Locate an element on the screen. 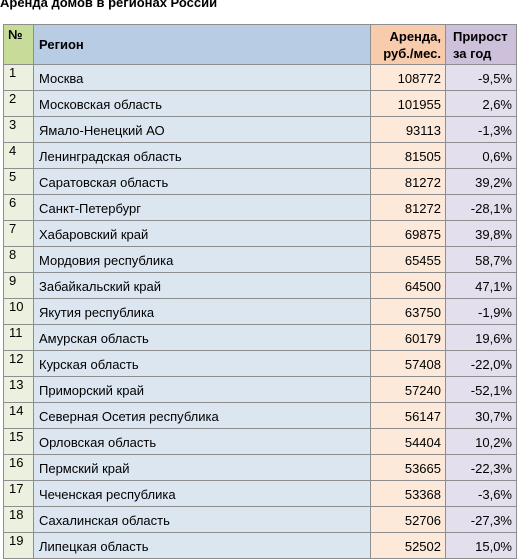 The height and width of the screenshot is (559, 521). page-title: Аренда домов в регионах России is located at coordinates (109, 5).